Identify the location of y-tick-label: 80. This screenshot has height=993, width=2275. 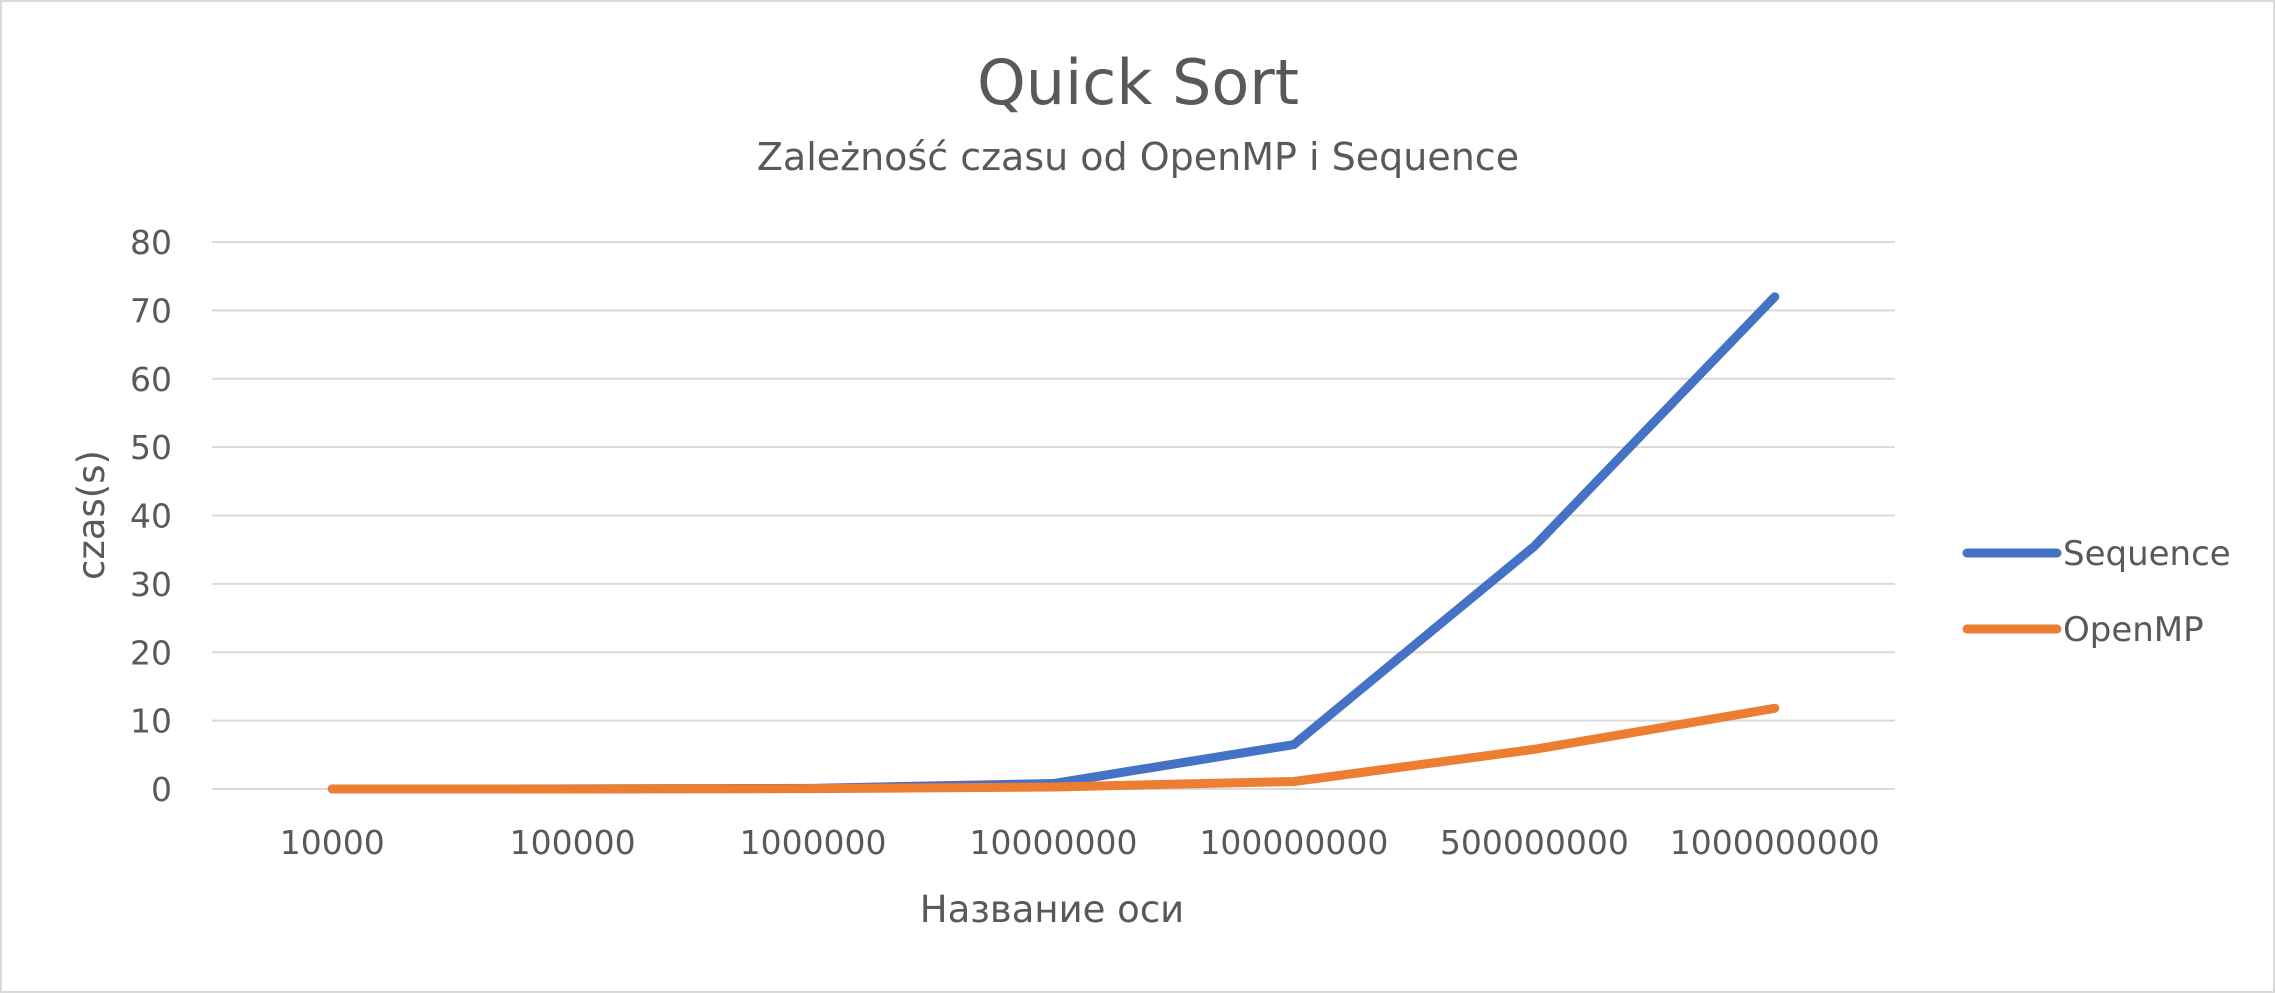
(151, 242).